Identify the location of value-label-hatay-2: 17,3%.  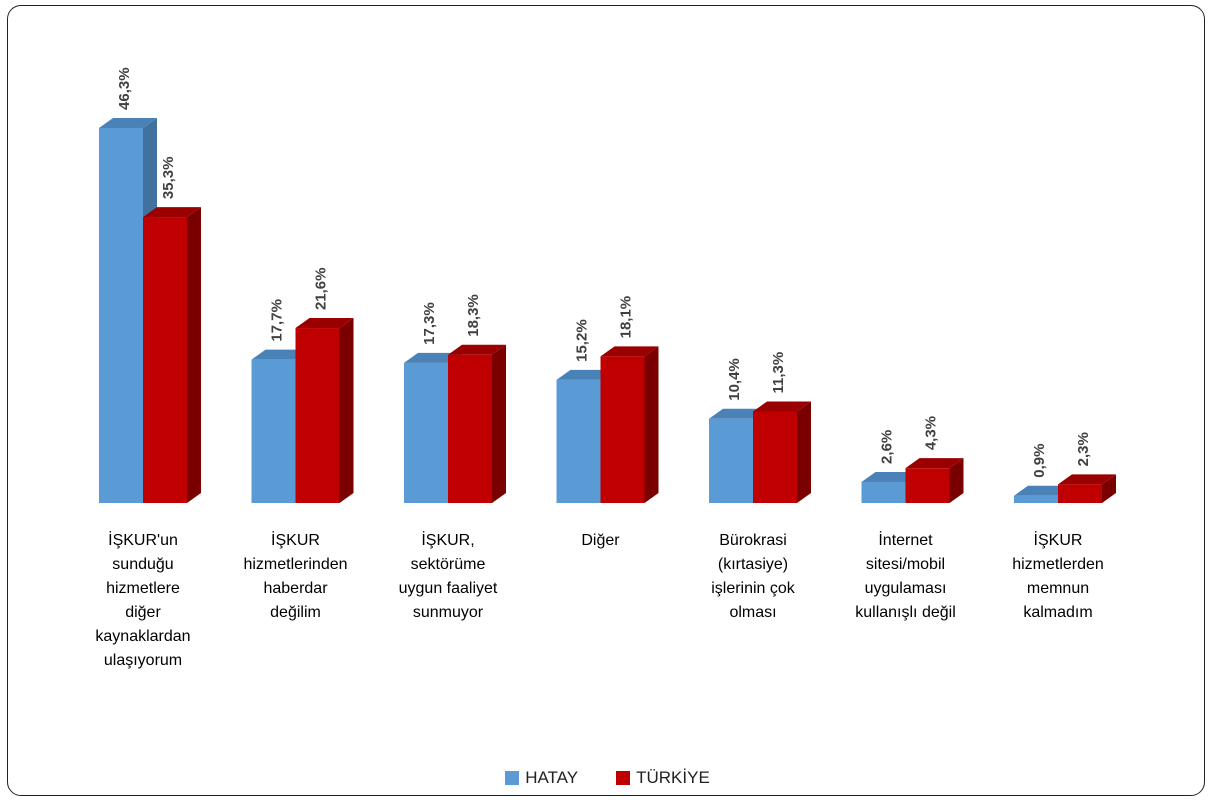
(429, 323).